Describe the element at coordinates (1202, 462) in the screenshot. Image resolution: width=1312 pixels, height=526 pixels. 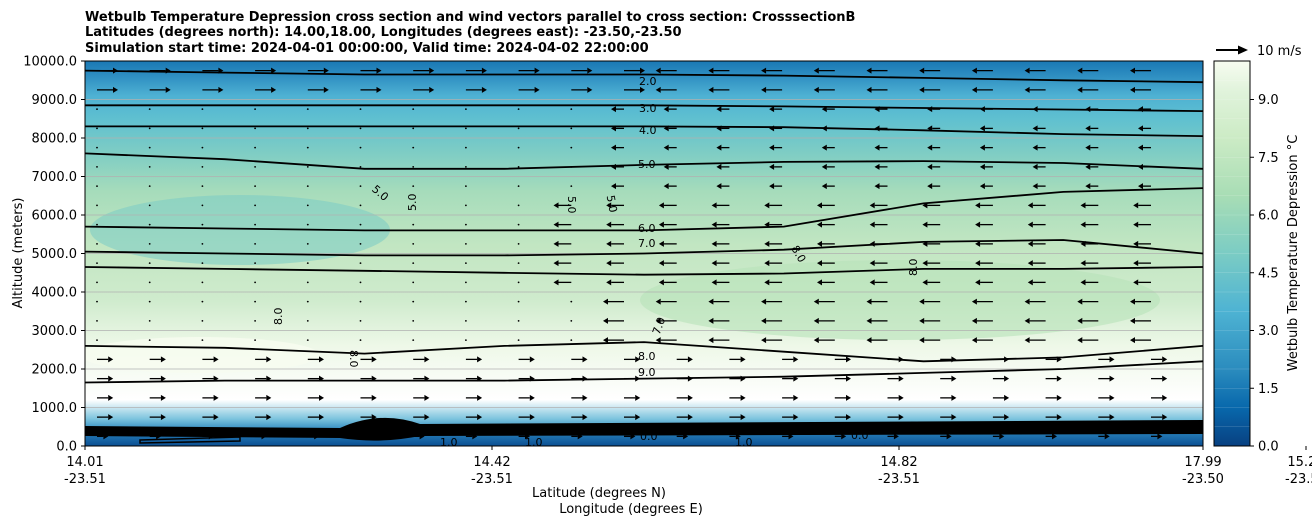
I see `x-tick-latitude: 17.99` at that location.